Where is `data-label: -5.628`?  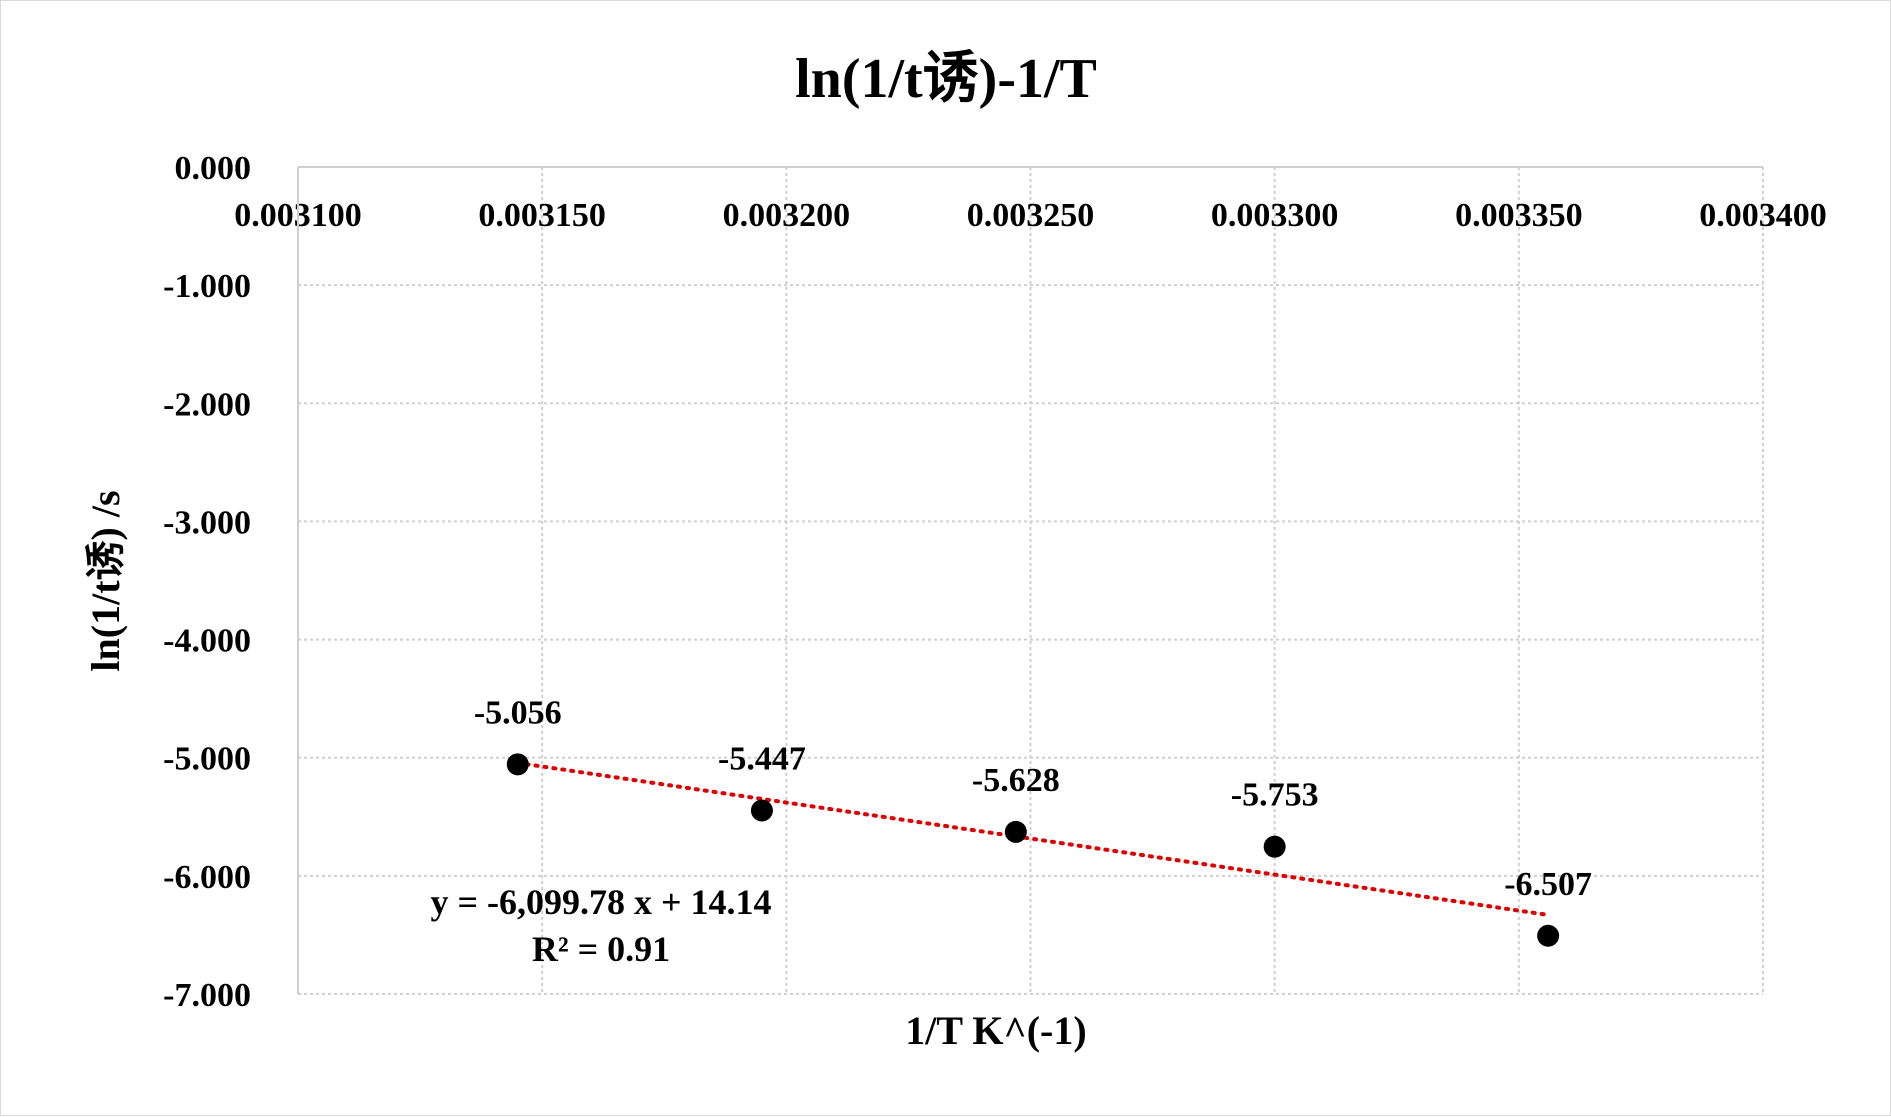
data-label: -5.628 is located at coordinates (1016, 780).